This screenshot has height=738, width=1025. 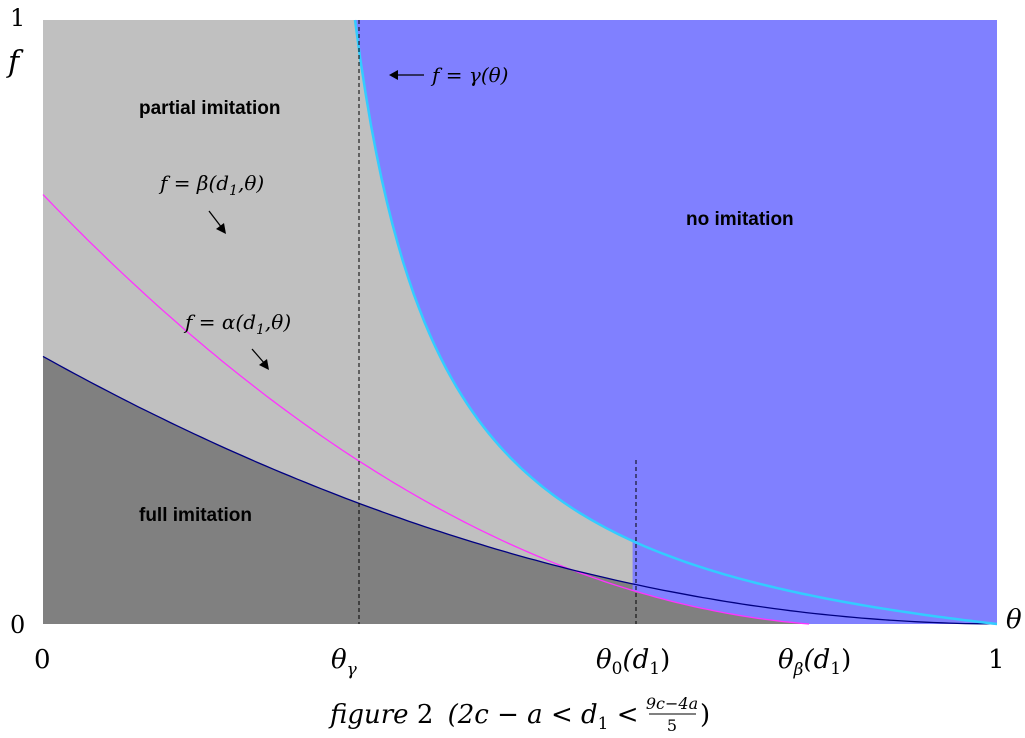 I want to click on caption-word: figure, so click(x=368, y=715).